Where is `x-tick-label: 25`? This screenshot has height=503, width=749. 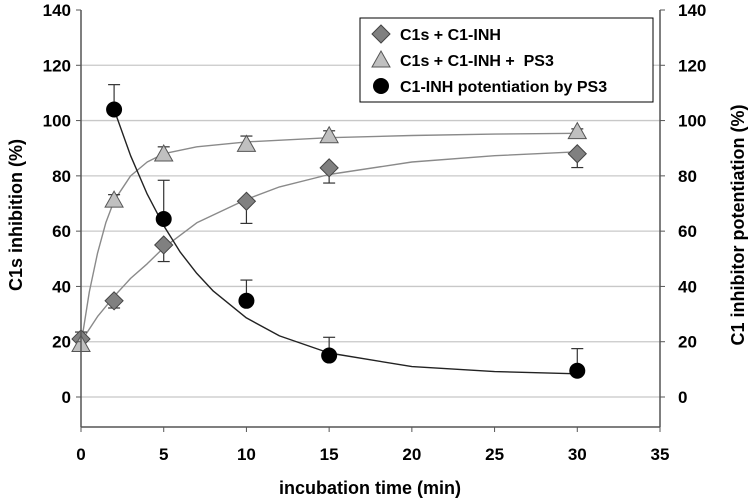
x-tick-label: 25 is located at coordinates (494, 454).